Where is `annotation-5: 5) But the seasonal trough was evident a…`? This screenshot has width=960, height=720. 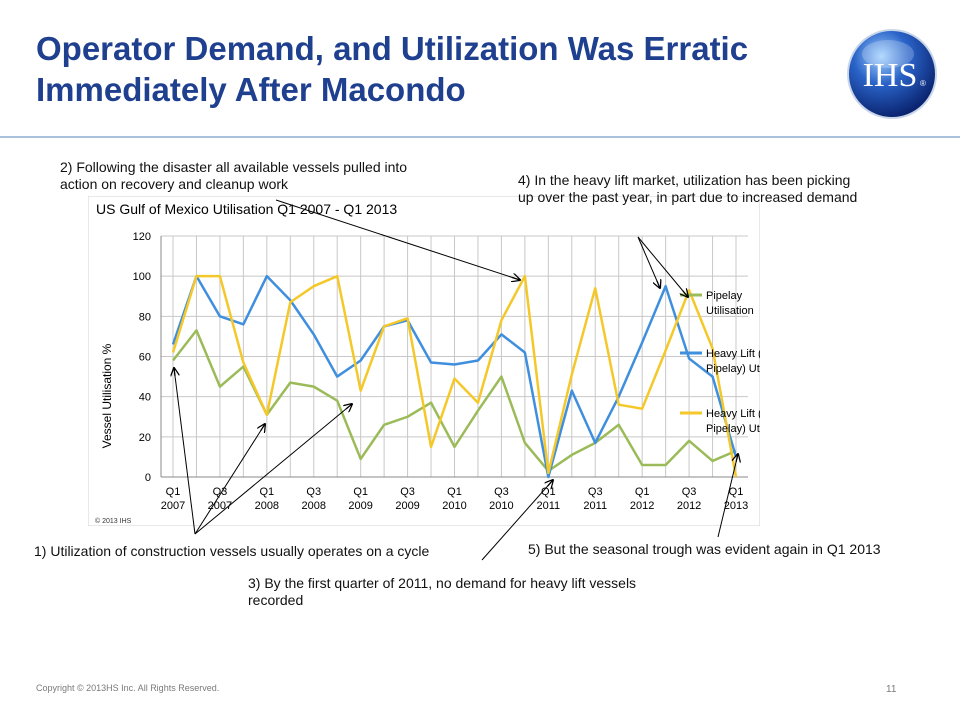
annotation-5: 5) But the seasonal trough was evident a… is located at coordinates (704, 549).